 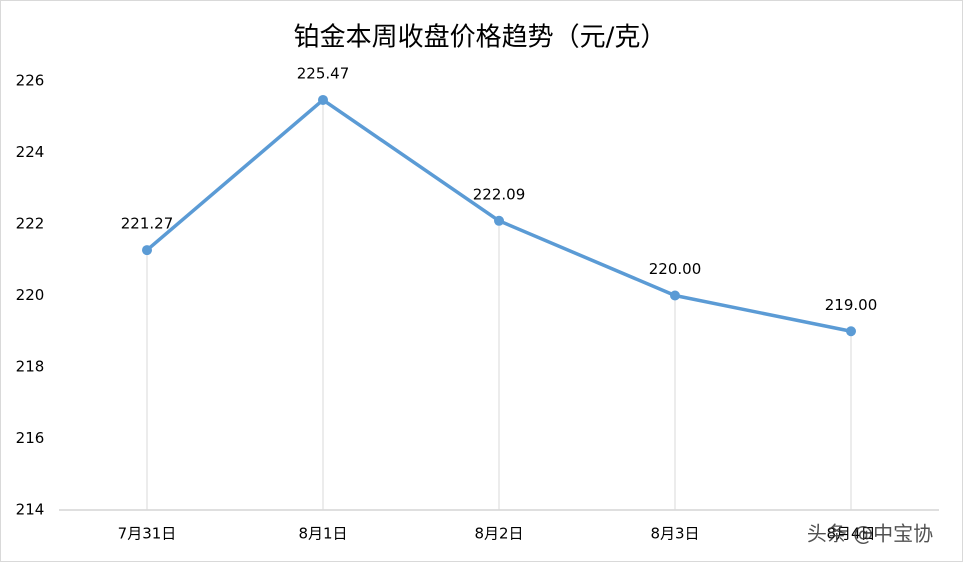 I want to click on x-tick-label: 8月4日, so click(x=850, y=534).